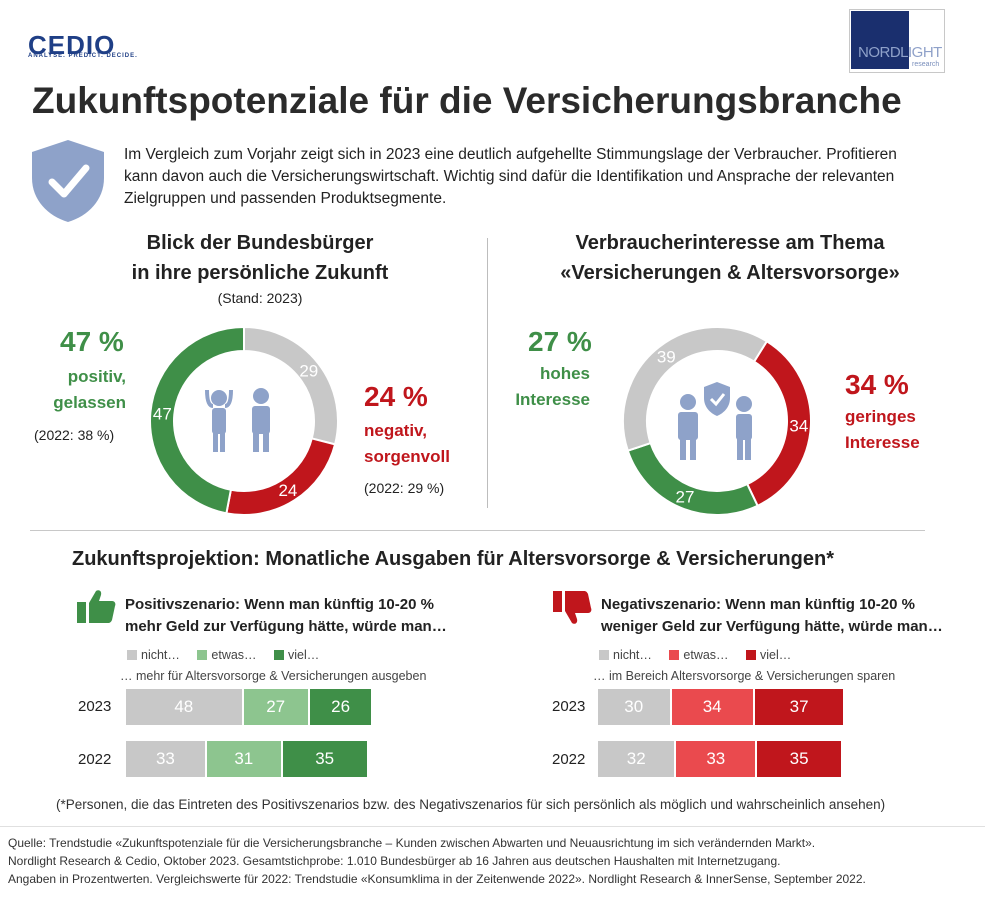 The width and height of the screenshot is (985, 900). Describe the element at coordinates (552, 399) in the screenshot. I see `high-interest-line2: Interesse` at that location.